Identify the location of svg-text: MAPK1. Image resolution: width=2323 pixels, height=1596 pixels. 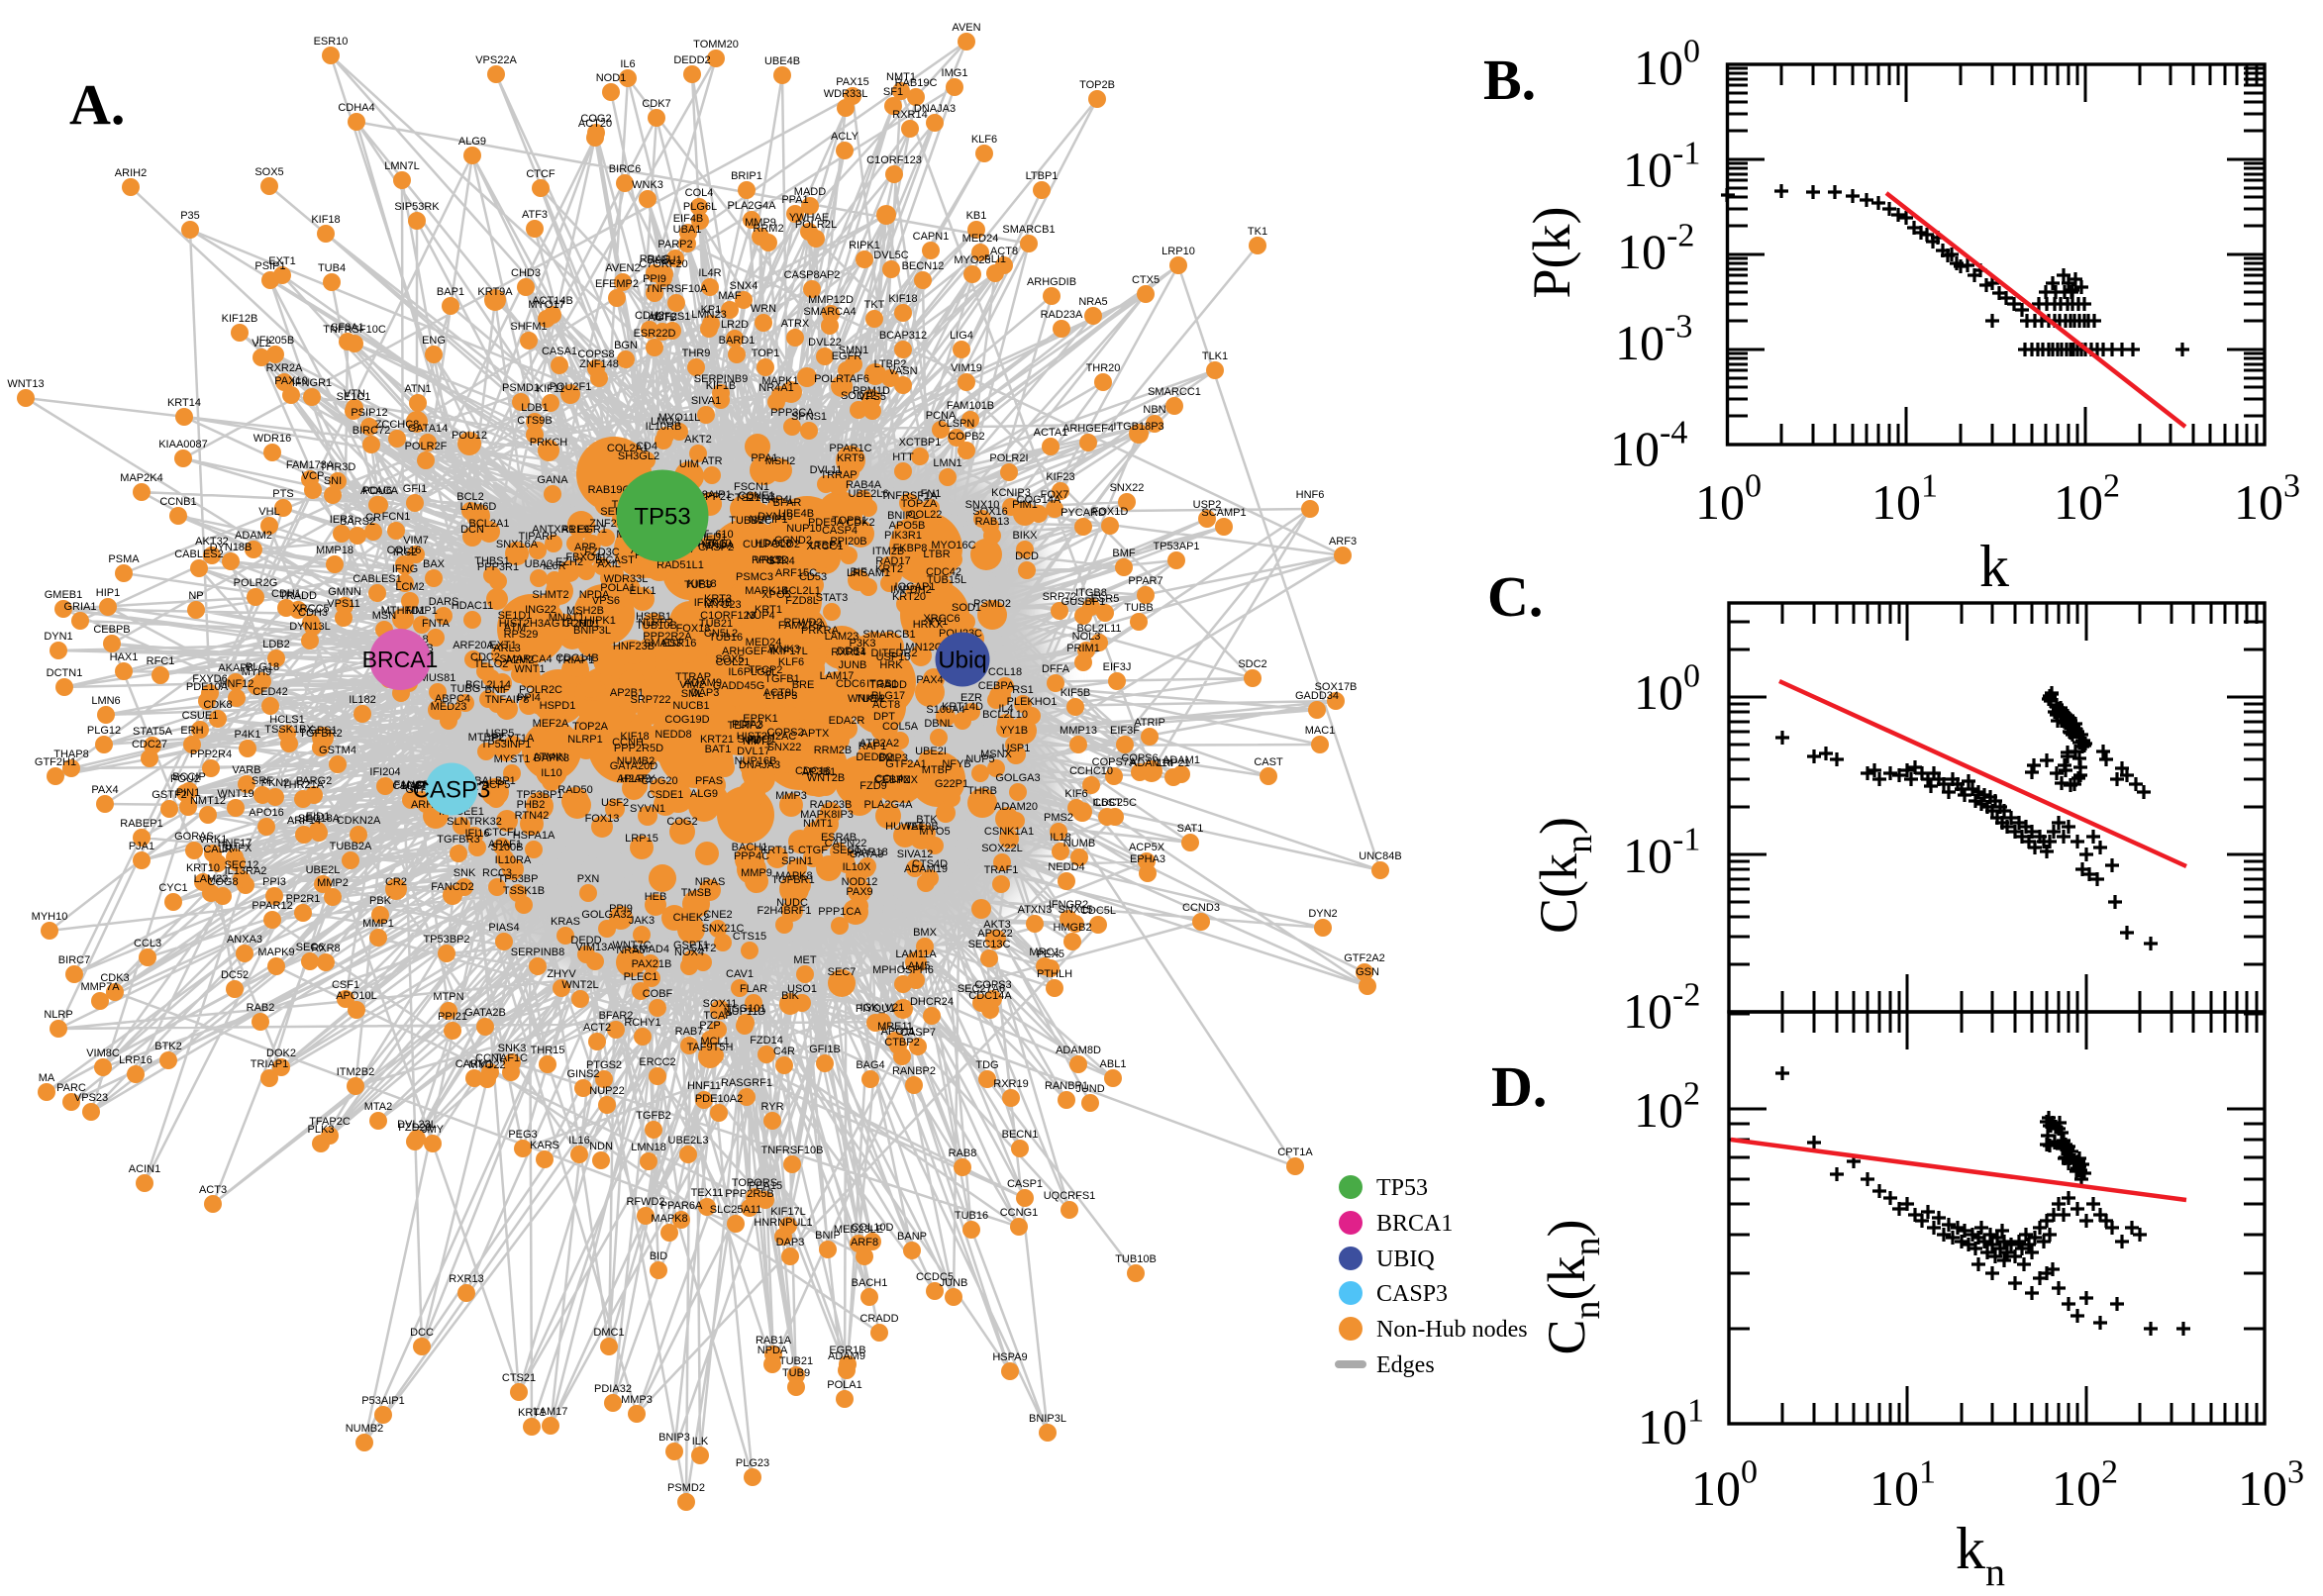
(780, 381).